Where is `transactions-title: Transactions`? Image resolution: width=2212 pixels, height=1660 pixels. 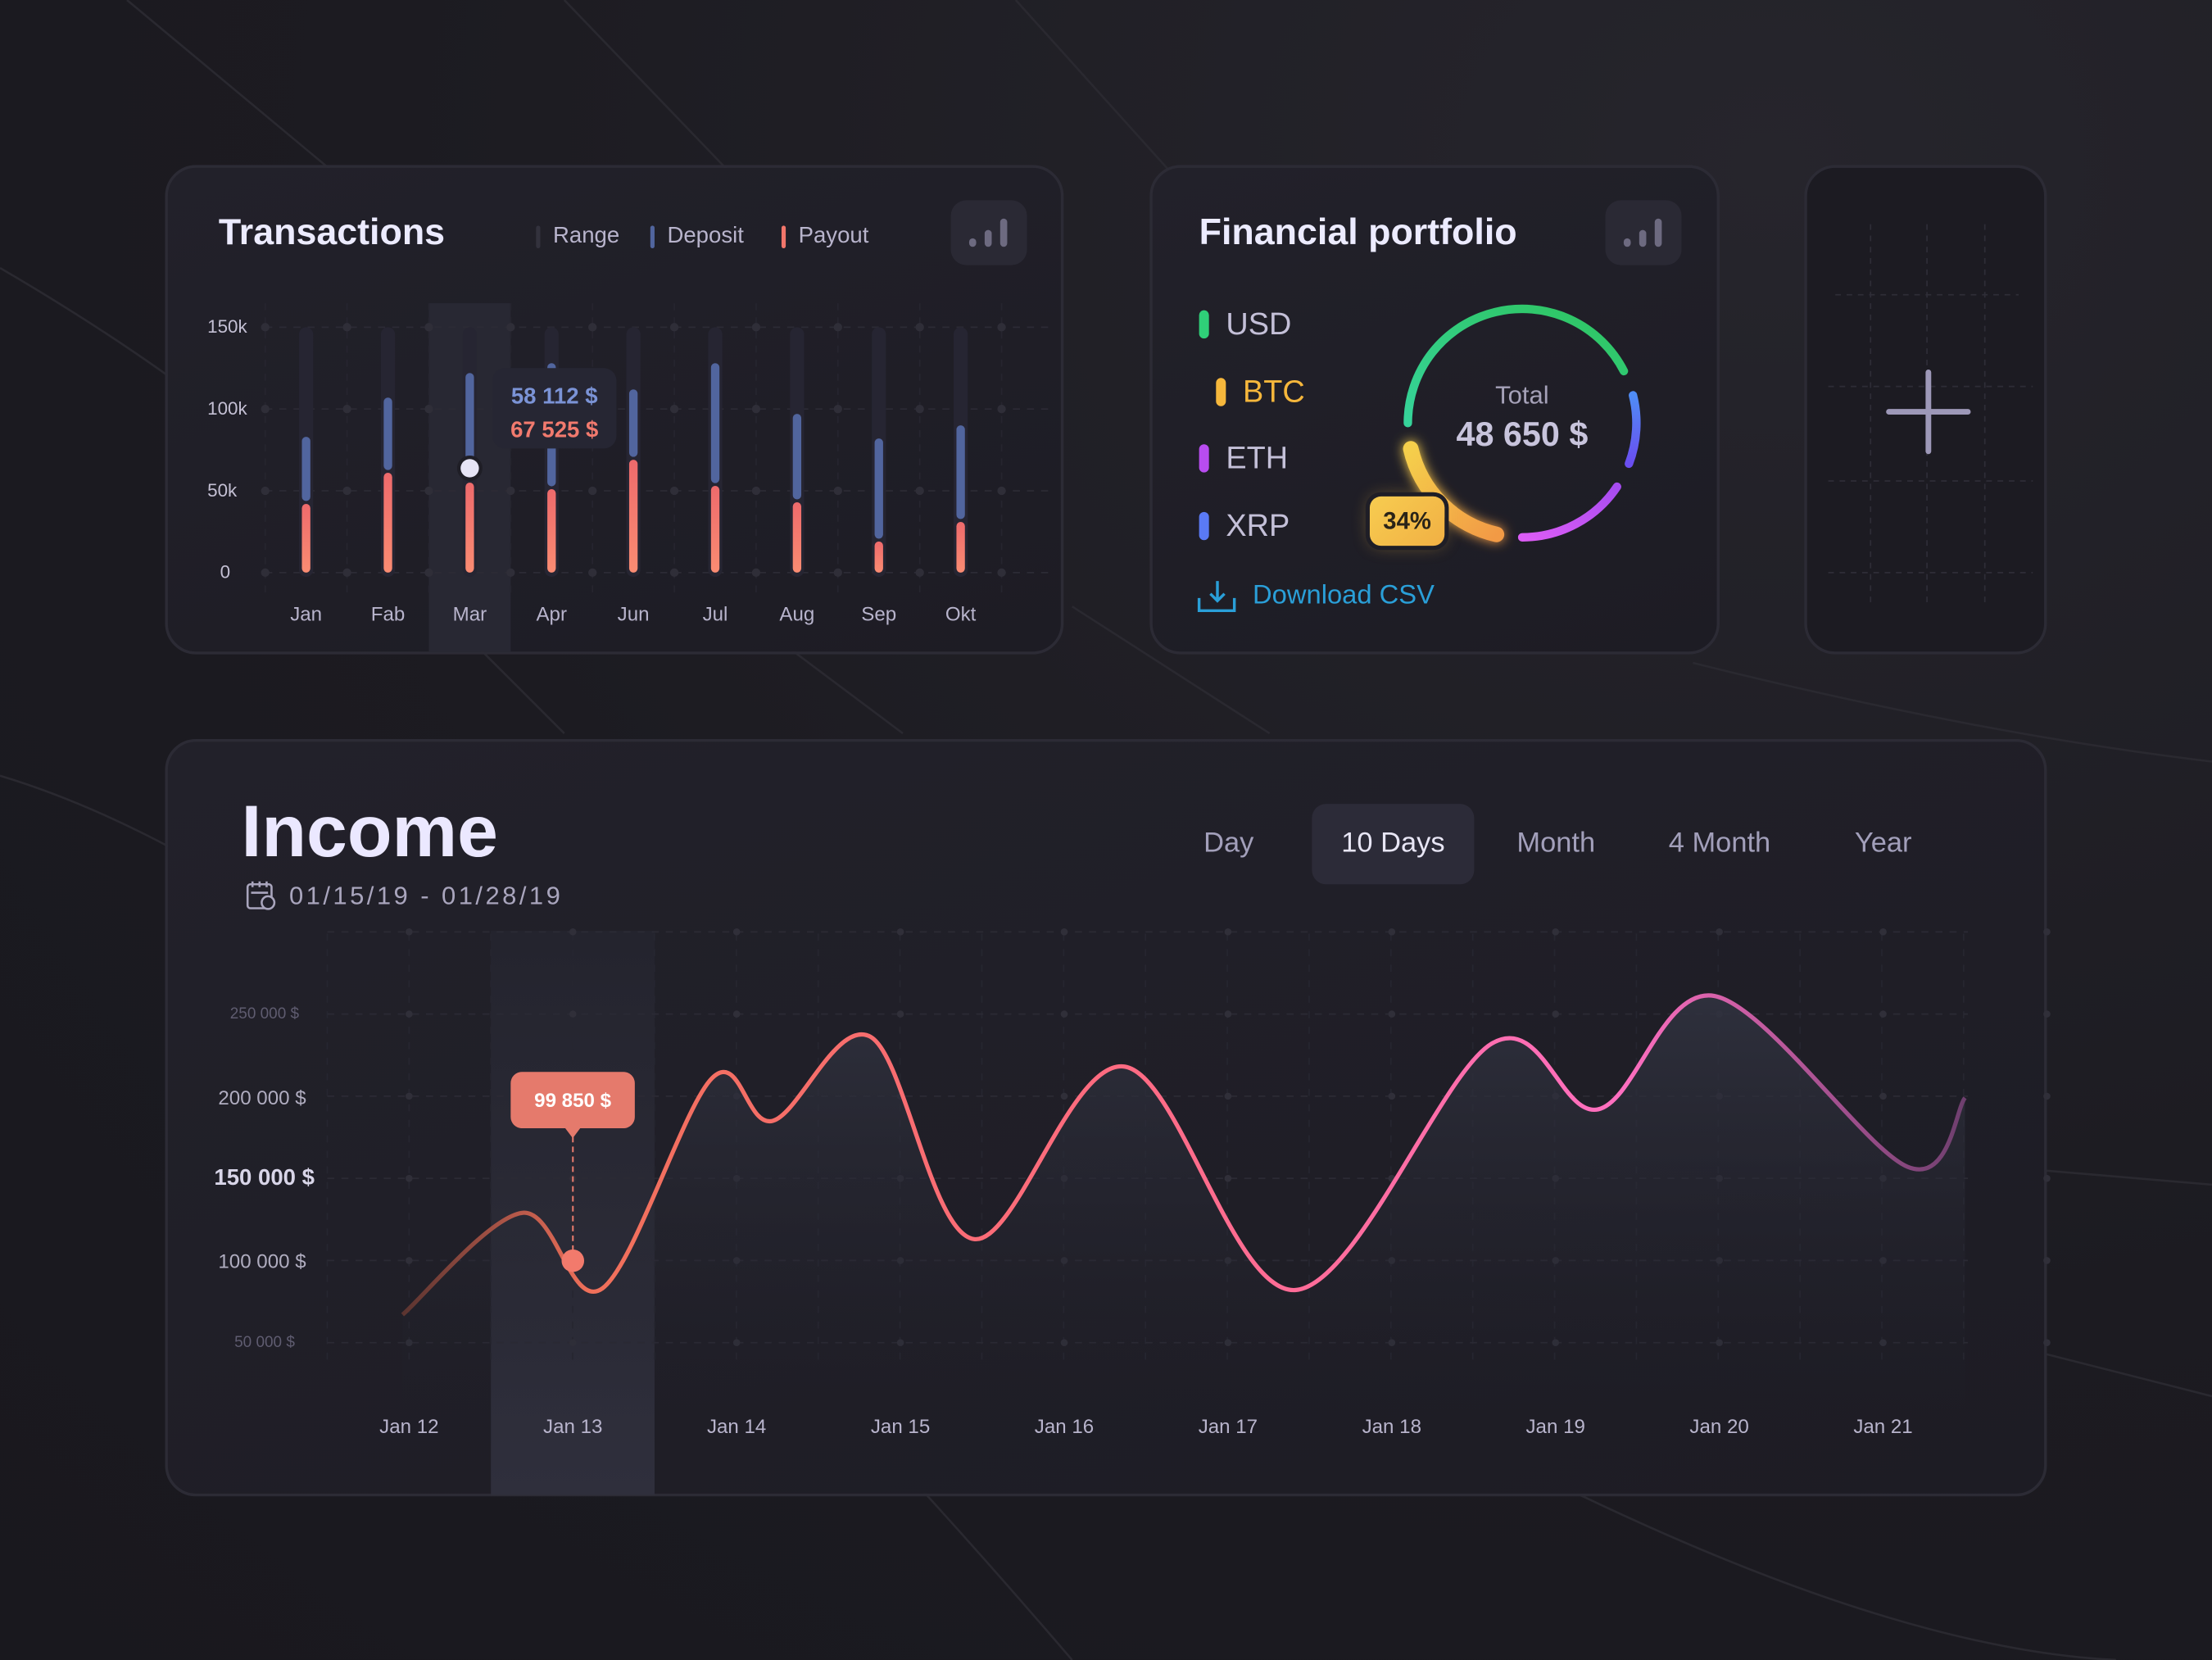 transactions-title: Transactions is located at coordinates (332, 231).